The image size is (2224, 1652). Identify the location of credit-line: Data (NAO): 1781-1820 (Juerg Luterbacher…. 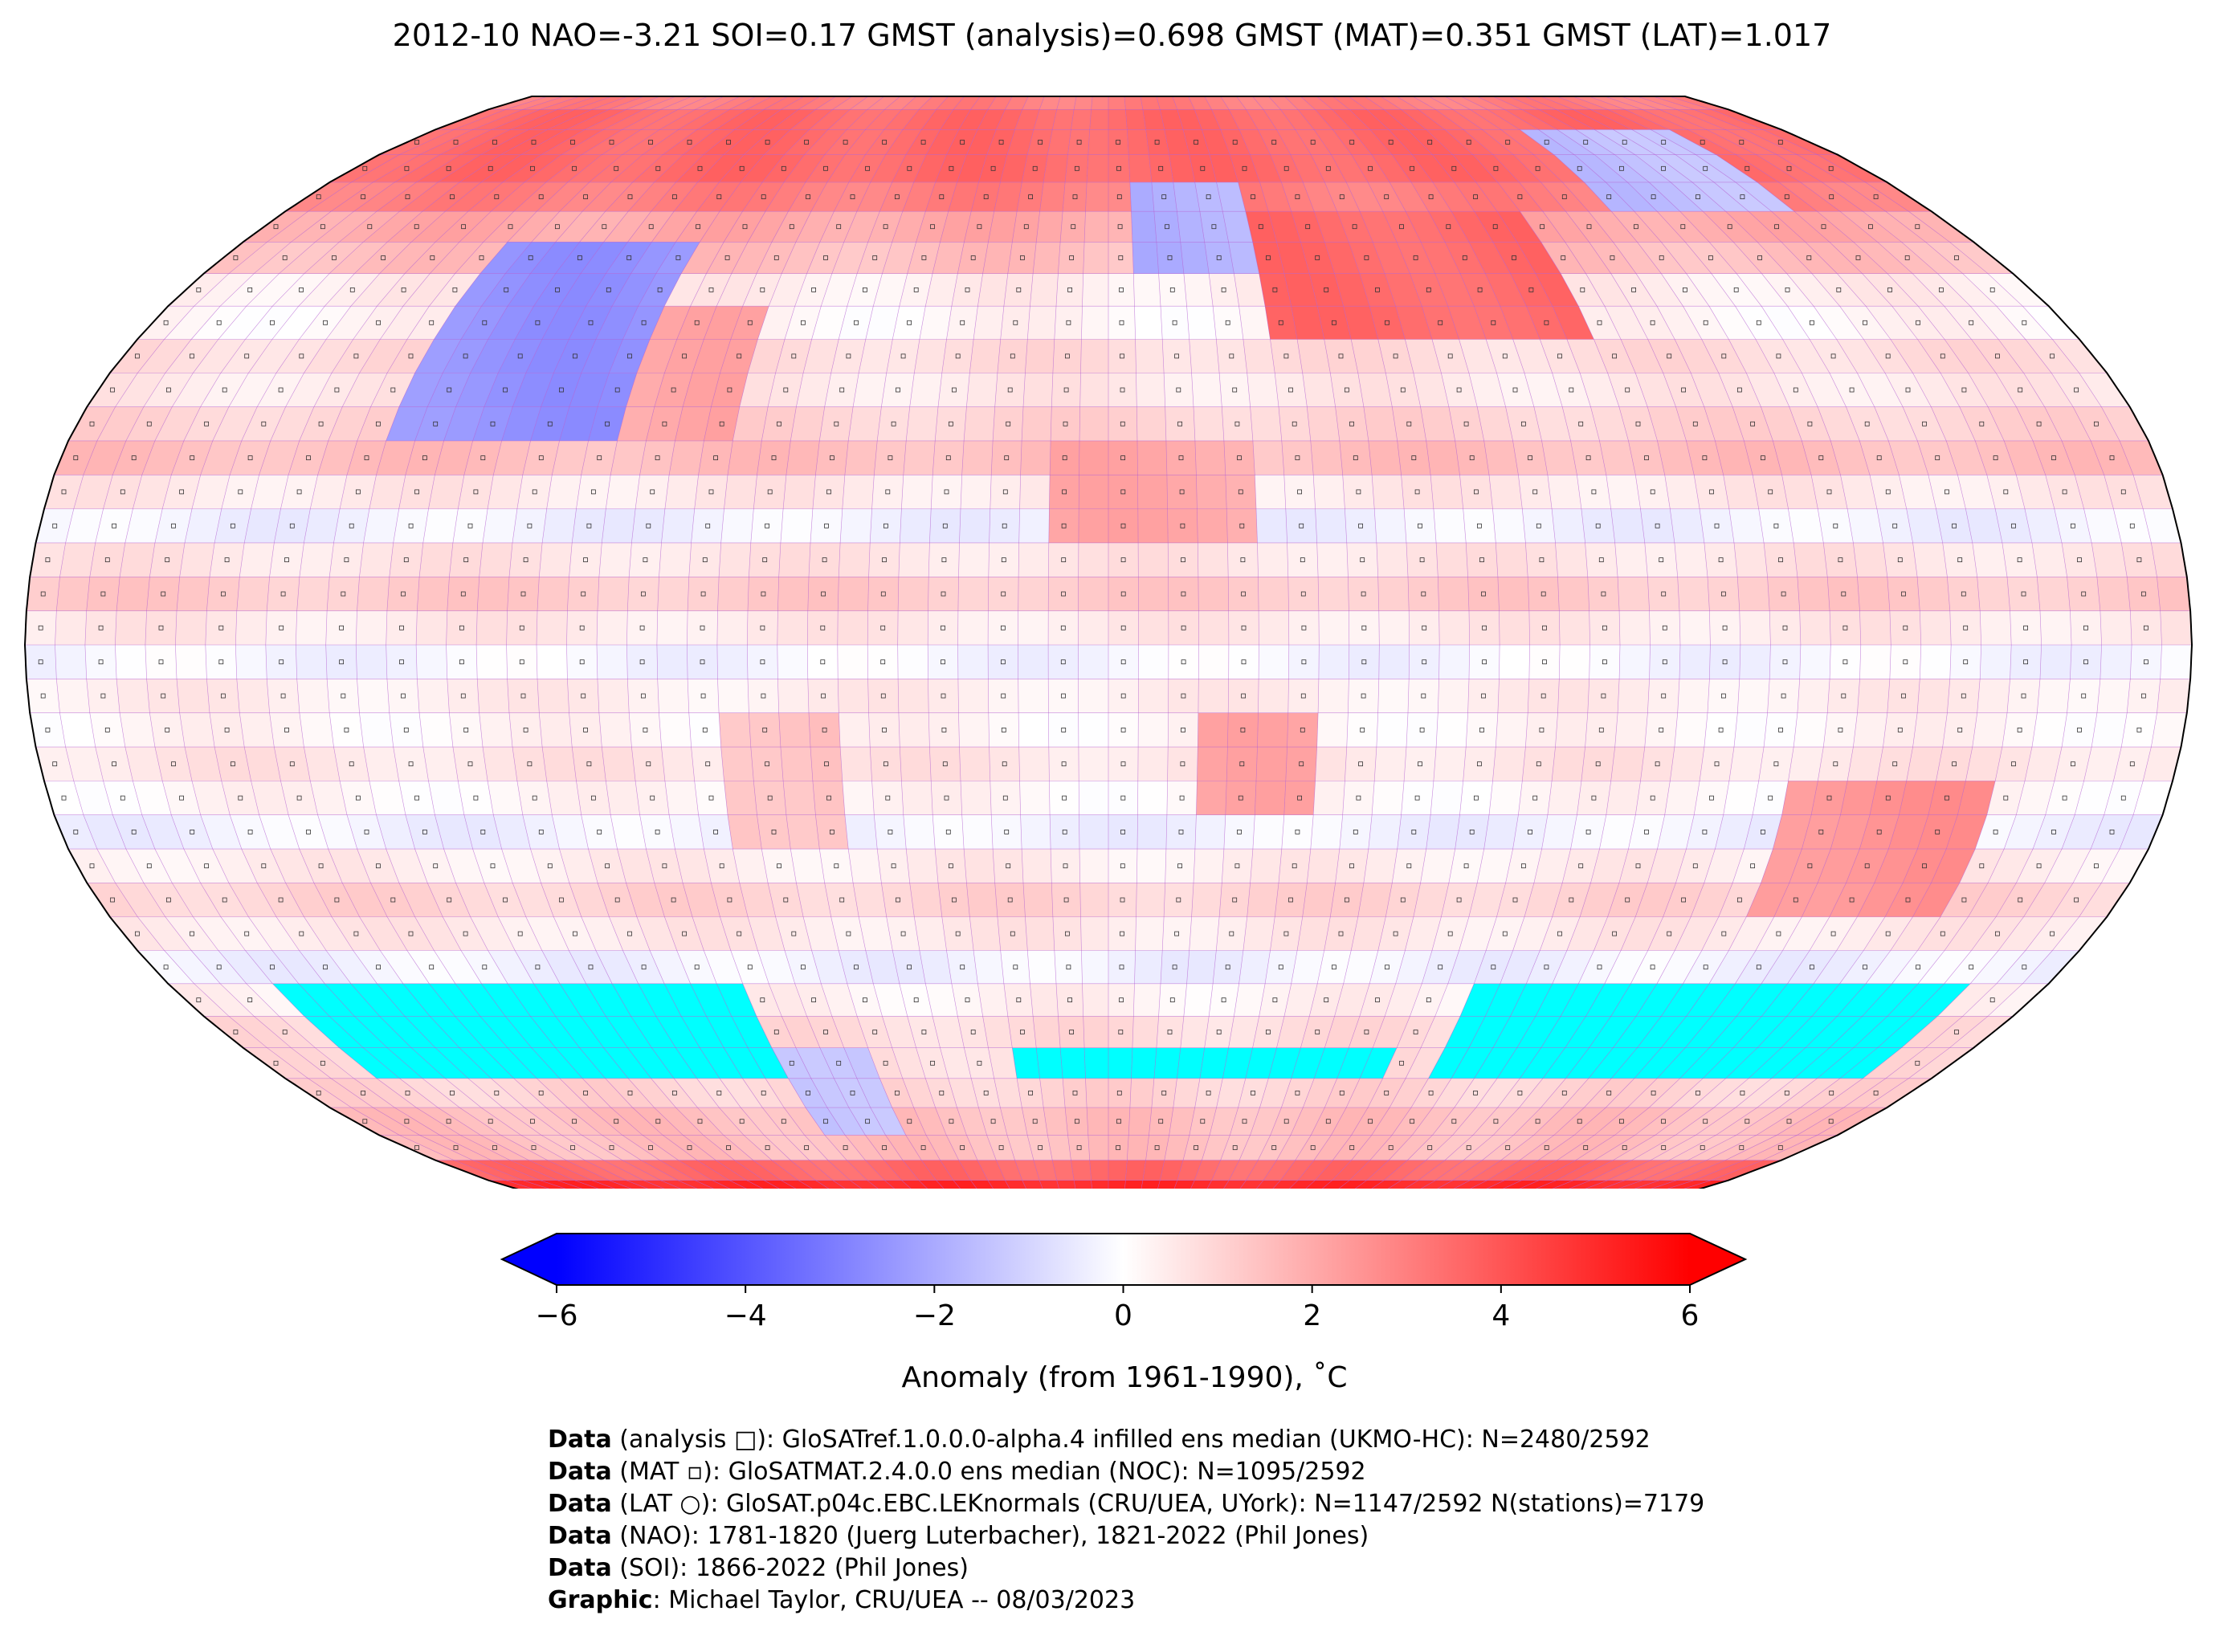
(1126, 1536).